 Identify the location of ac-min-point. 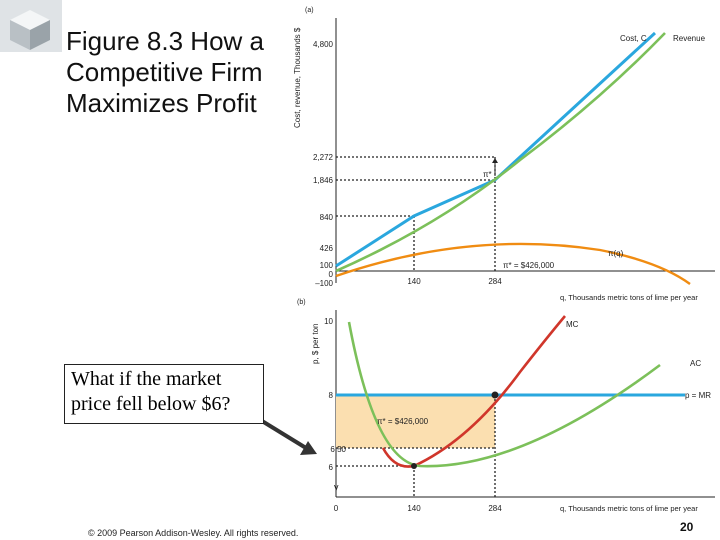
(414, 466).